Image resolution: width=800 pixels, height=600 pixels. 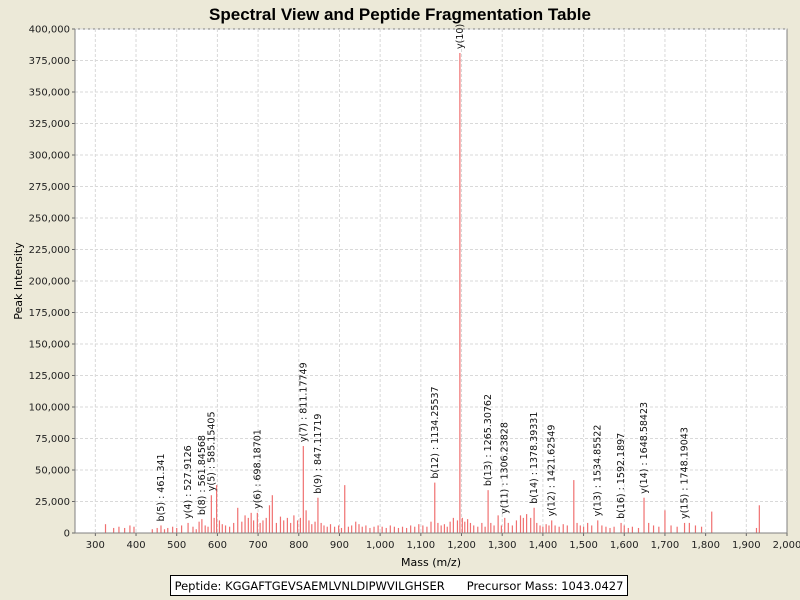 I want to click on y-tick-label: 175,000, so click(x=49, y=313).